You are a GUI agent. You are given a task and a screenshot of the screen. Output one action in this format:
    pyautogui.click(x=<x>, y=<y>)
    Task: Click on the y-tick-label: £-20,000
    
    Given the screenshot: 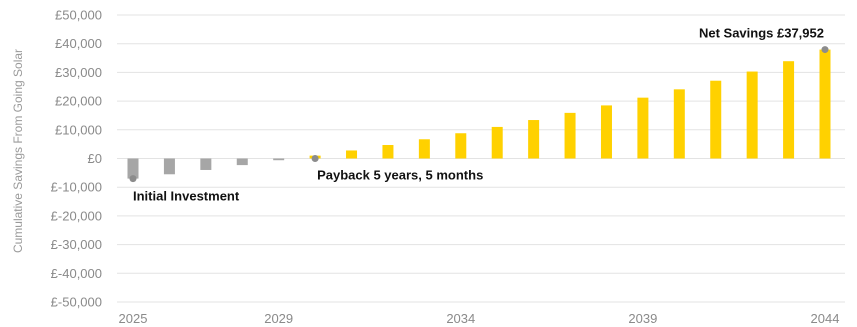 What is the action you would take?
    pyautogui.click(x=76, y=215)
    